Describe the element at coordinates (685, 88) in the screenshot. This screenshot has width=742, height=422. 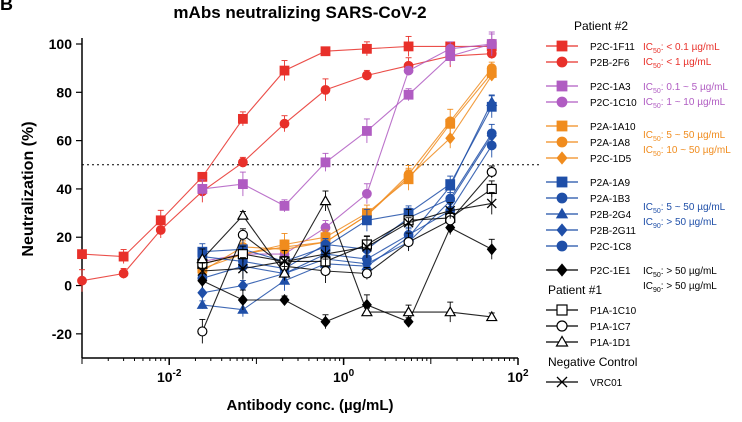
I see `ic-note: IC50: 0.1 ~ 5 µg/mL` at that location.